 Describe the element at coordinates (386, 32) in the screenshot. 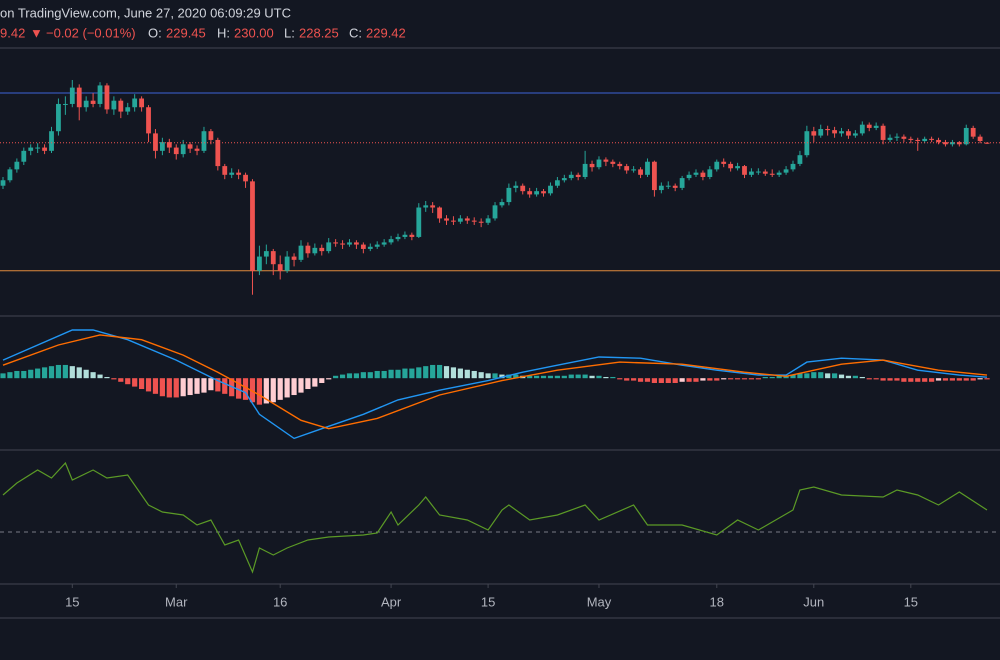

I see `ohlc-value: 229.42` at that location.